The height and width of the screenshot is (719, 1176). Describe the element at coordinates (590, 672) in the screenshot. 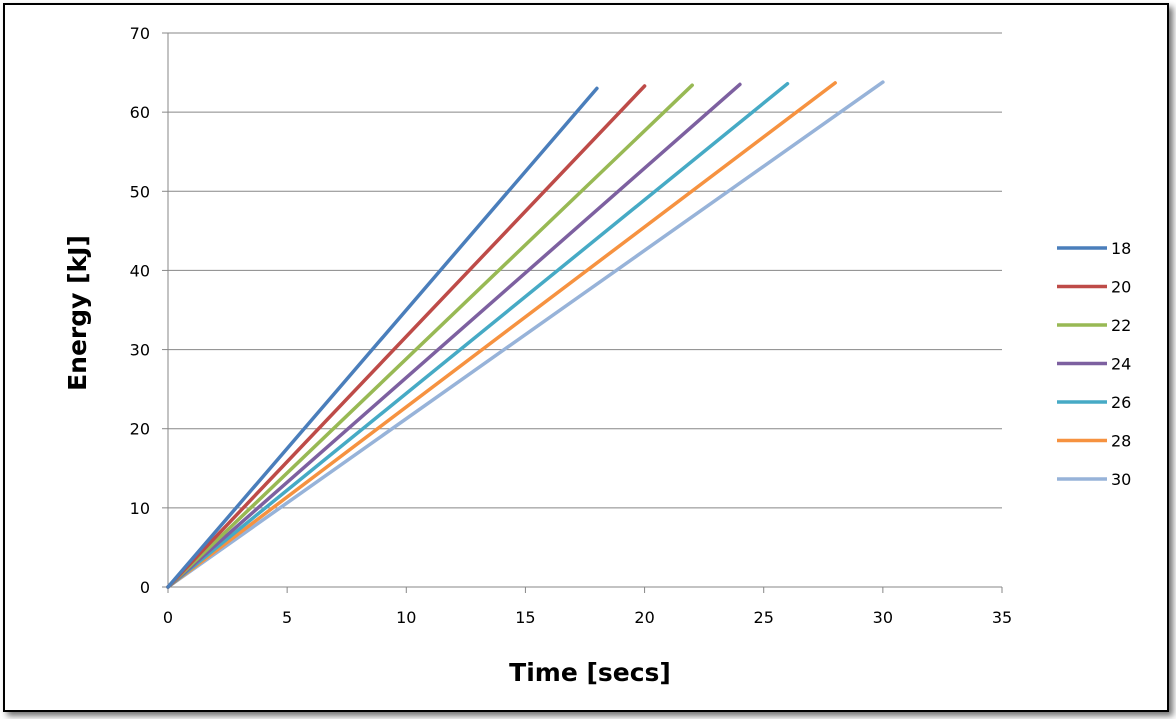

I see `x-axis-title: Time [secs]` at that location.